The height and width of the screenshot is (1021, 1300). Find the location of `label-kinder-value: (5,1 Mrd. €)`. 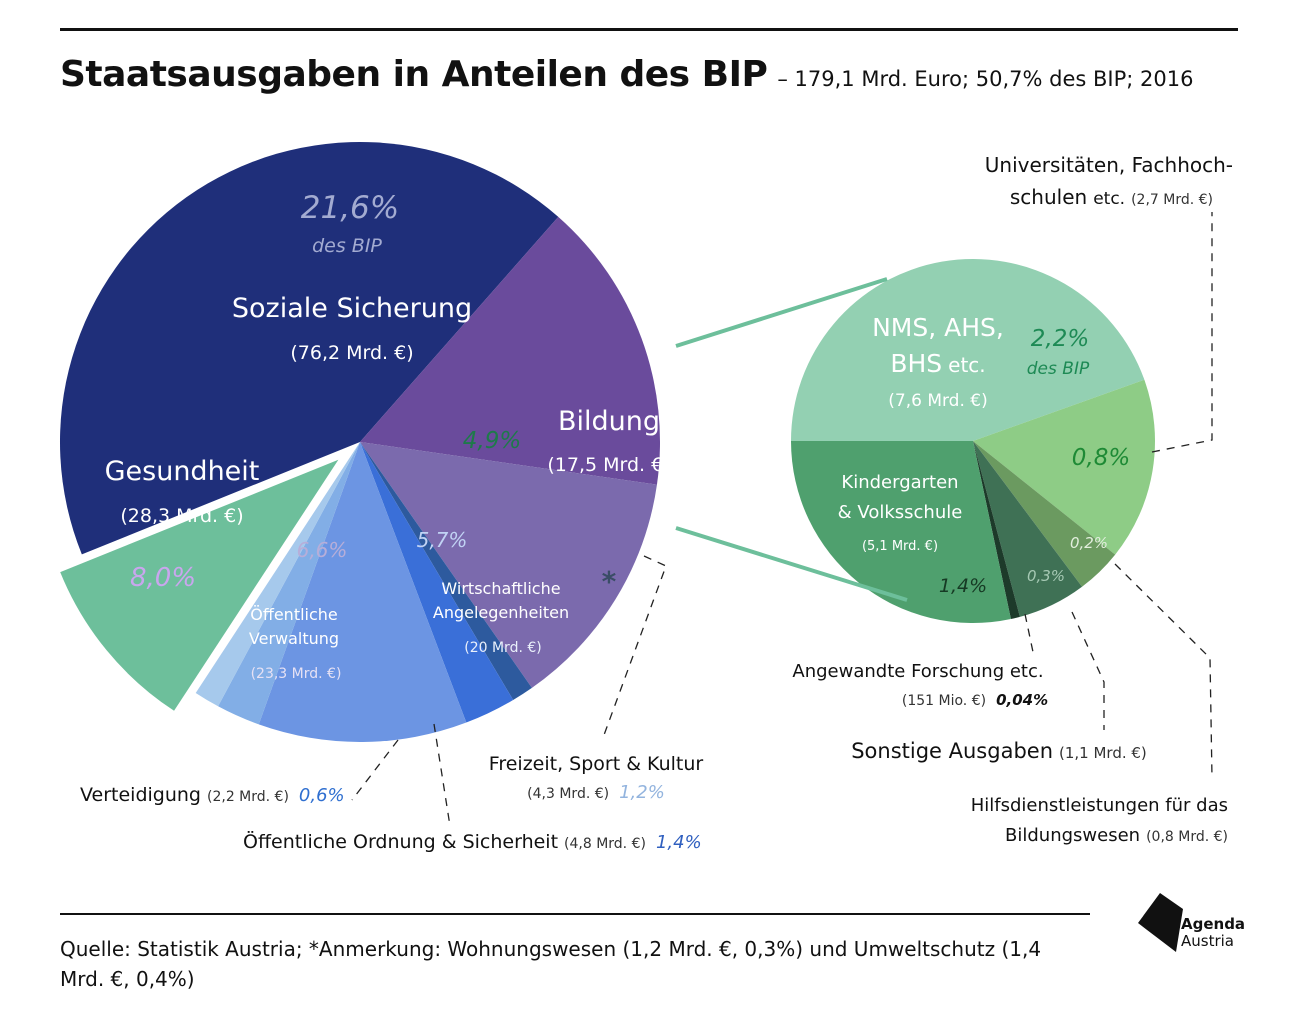

label-kinder-value: (5,1 Mrd. €) is located at coordinates (900, 546).